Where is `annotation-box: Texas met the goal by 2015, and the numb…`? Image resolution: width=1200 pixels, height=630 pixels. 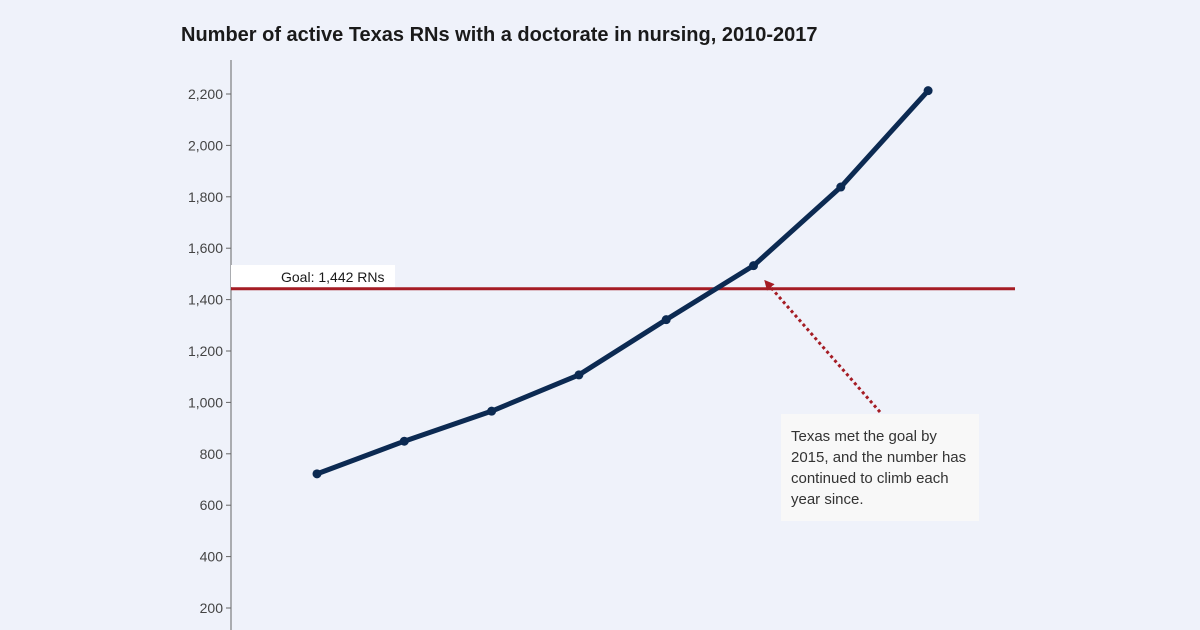
annotation-box: Texas met the goal by 2015, and the numb… is located at coordinates (880, 467).